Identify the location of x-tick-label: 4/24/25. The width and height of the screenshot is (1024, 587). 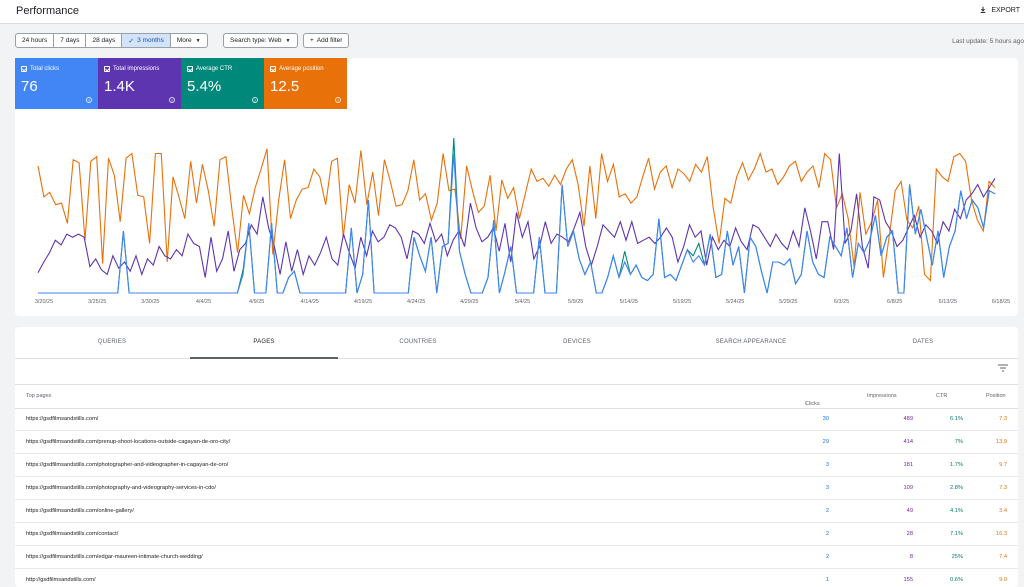
(416, 302).